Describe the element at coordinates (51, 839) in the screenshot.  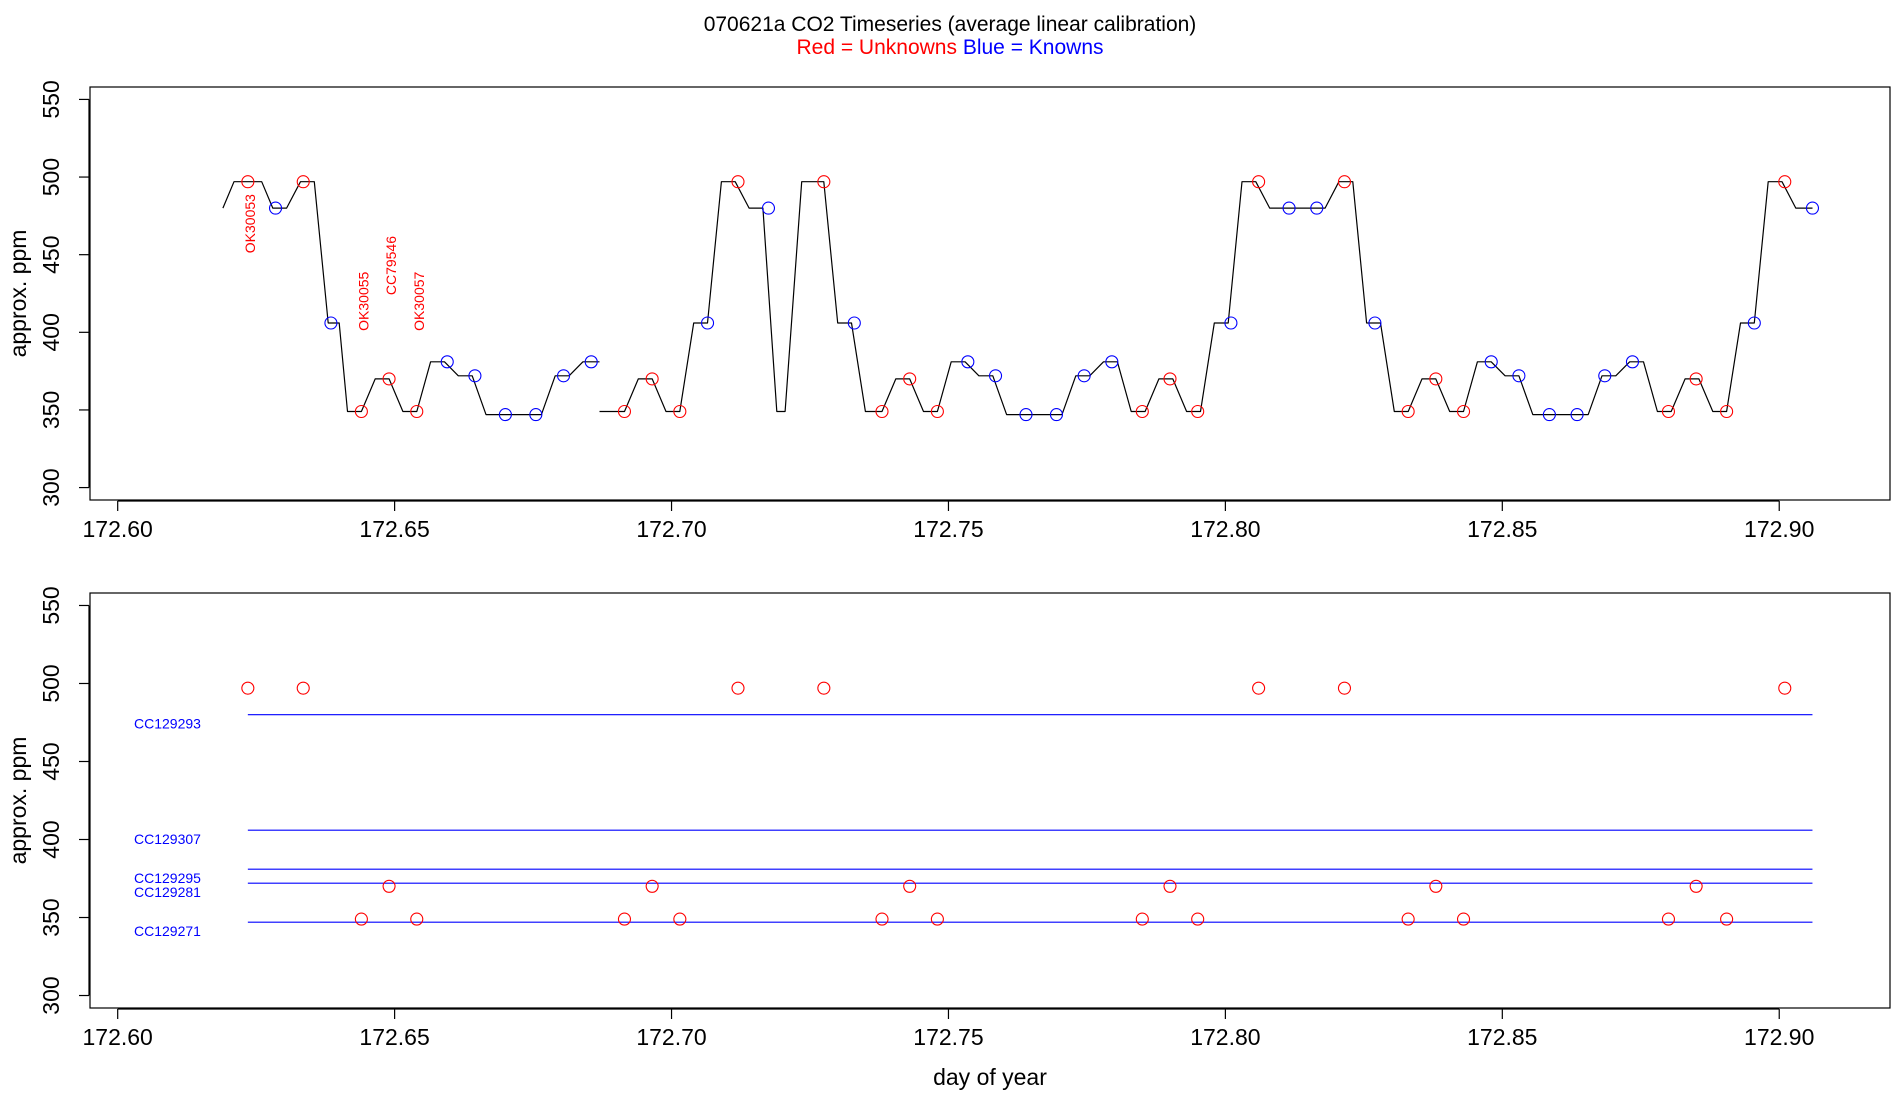
I see `y-tick-label: 400` at that location.